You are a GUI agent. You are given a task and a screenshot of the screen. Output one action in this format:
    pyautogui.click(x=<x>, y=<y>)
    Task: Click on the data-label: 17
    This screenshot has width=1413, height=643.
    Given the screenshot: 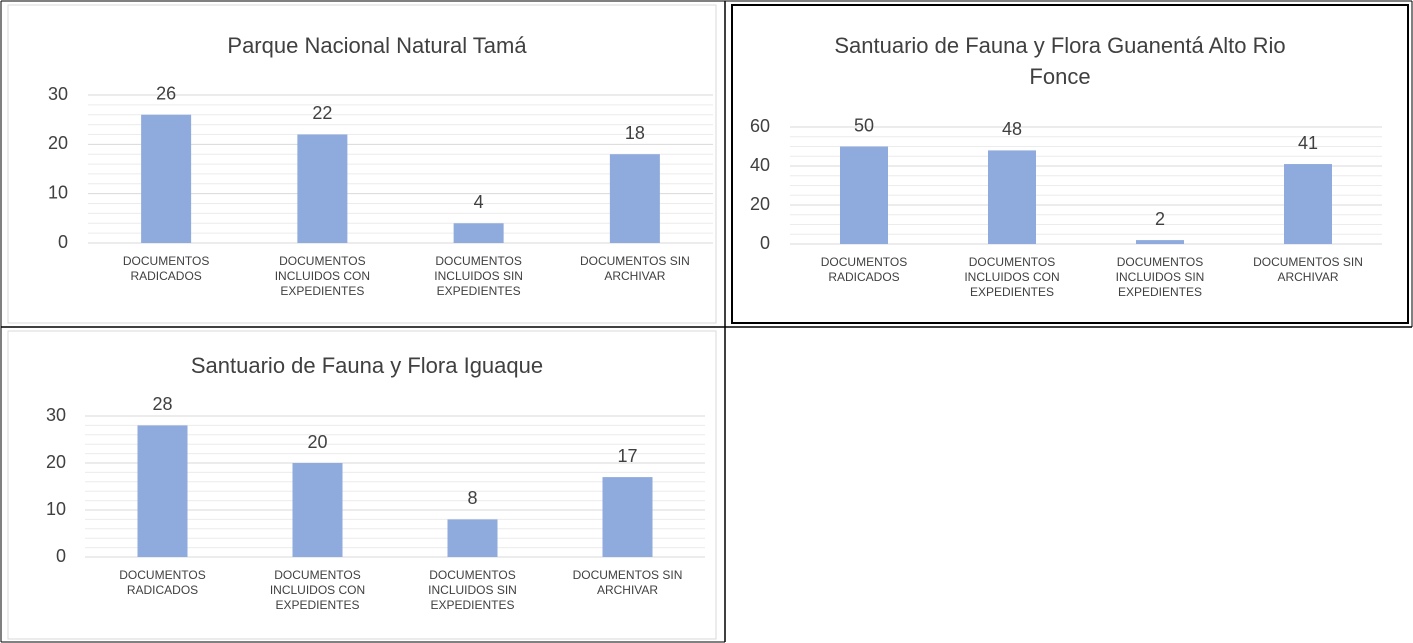 What is the action you would take?
    pyautogui.click(x=627, y=456)
    